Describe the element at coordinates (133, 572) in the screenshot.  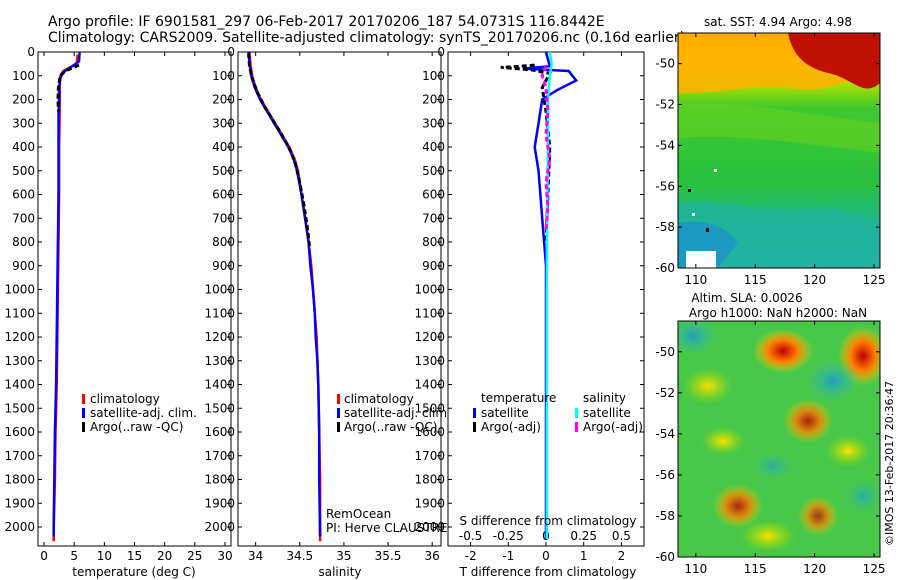
I see `temperature-xlabel: temperature (deg C)` at that location.